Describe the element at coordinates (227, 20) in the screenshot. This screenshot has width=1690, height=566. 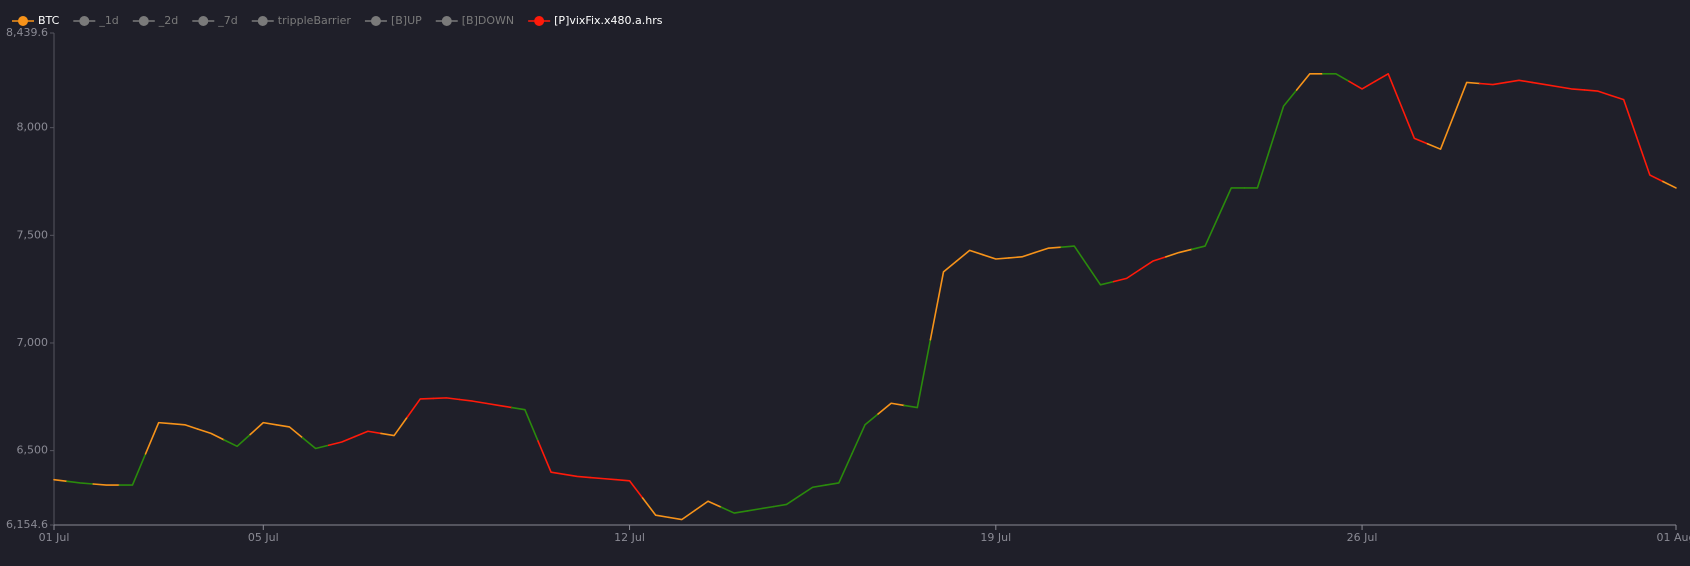
I see `legend-label: _7d` at that location.